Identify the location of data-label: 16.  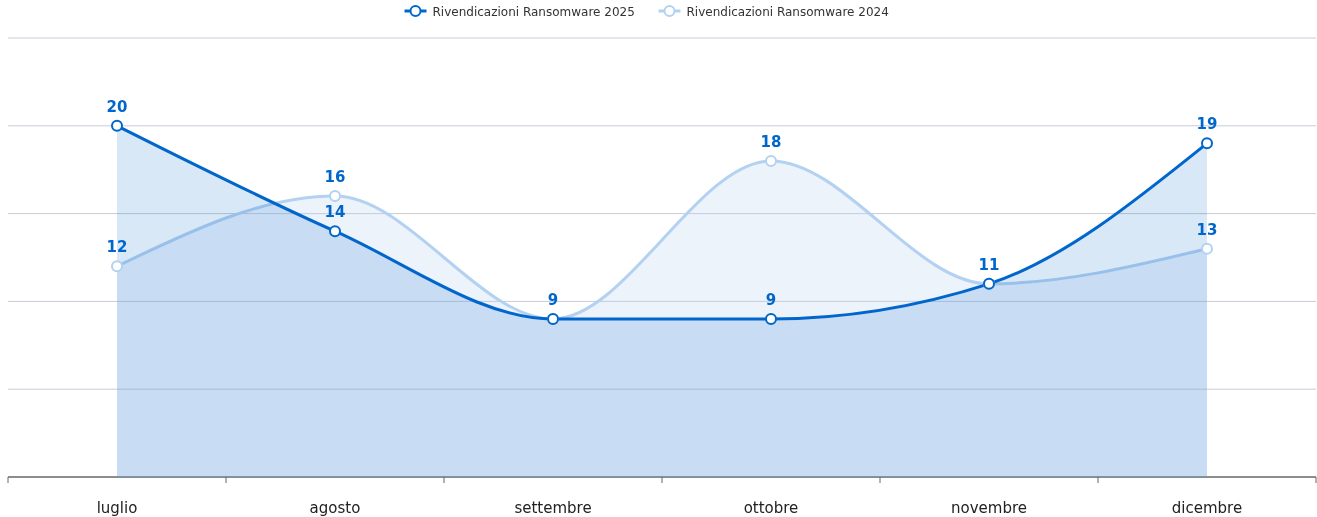
(335, 177).